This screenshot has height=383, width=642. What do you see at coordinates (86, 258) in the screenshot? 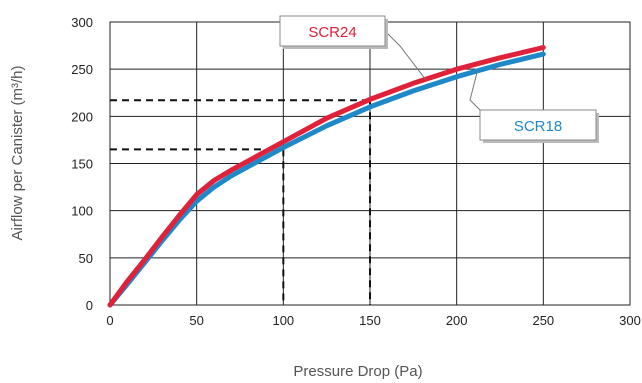
I see `y-tick-label: 50` at bounding box center [86, 258].